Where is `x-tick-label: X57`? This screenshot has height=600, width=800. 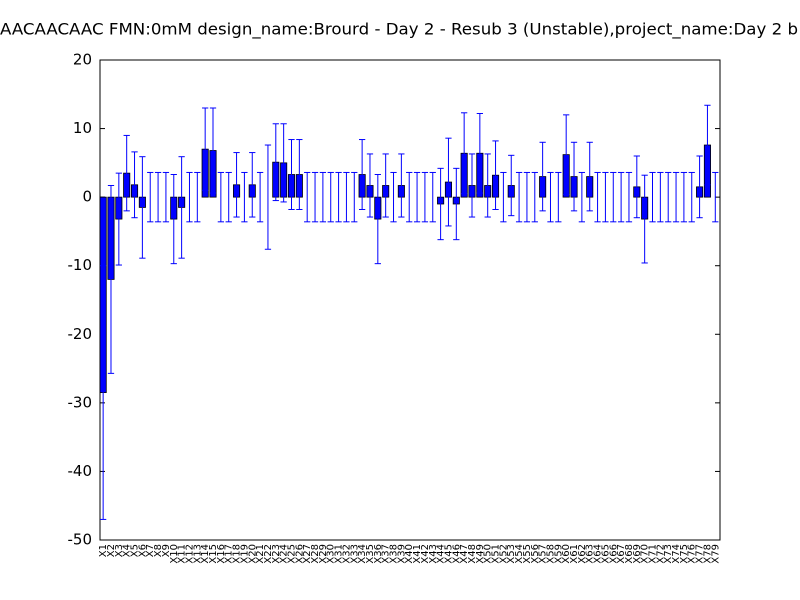
x-tick-label: X57 is located at coordinates (543, 554).